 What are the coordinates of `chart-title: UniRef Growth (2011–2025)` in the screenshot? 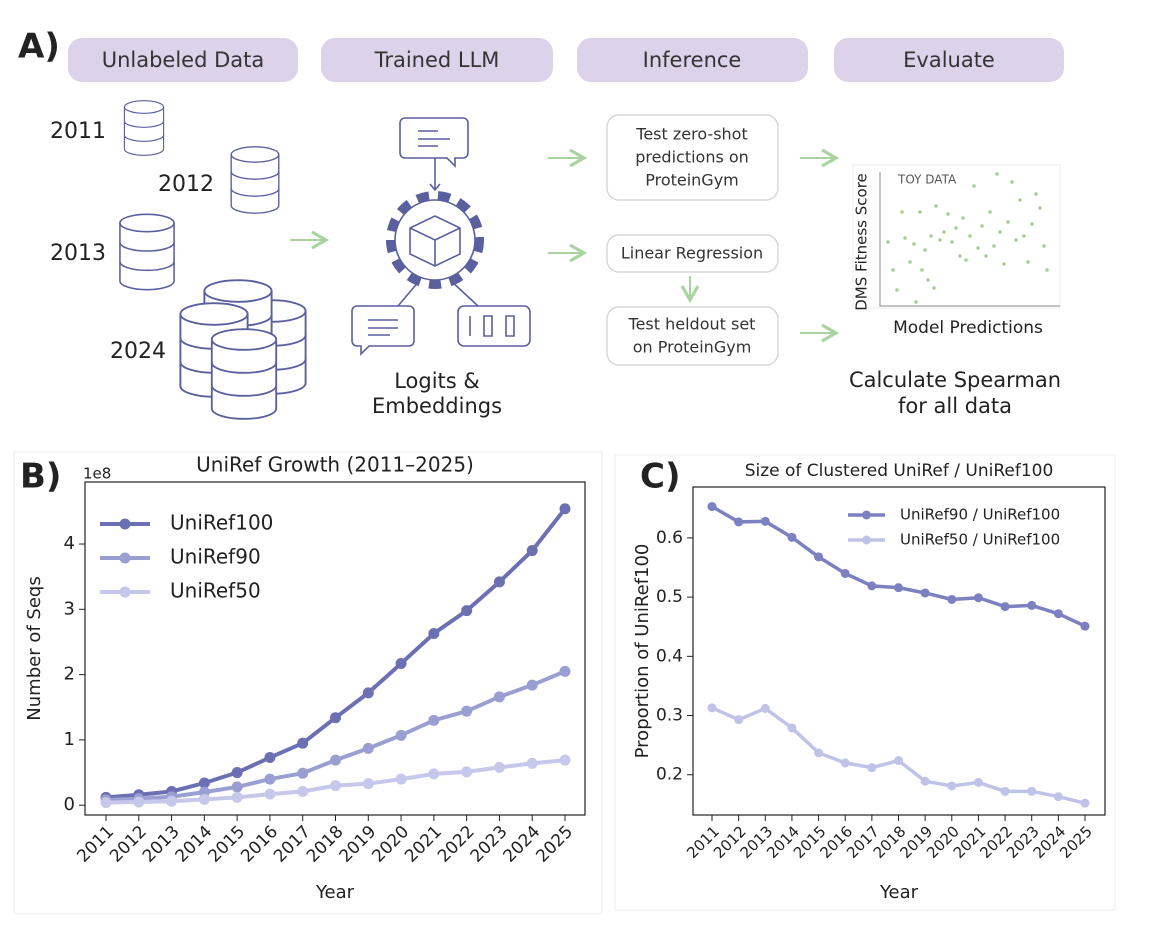 It's located at (335, 465).